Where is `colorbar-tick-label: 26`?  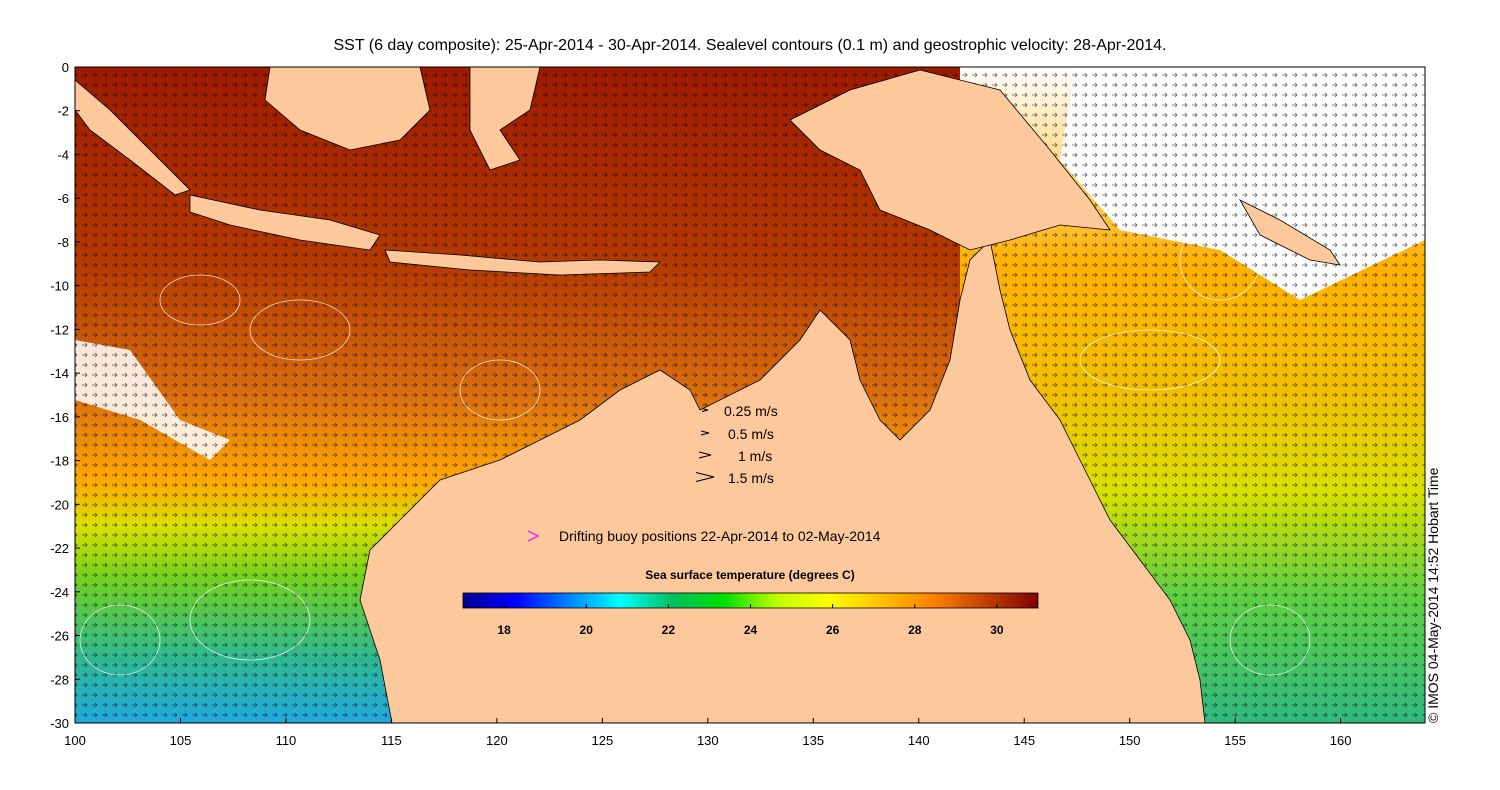
colorbar-tick-label: 26 is located at coordinates (833, 630).